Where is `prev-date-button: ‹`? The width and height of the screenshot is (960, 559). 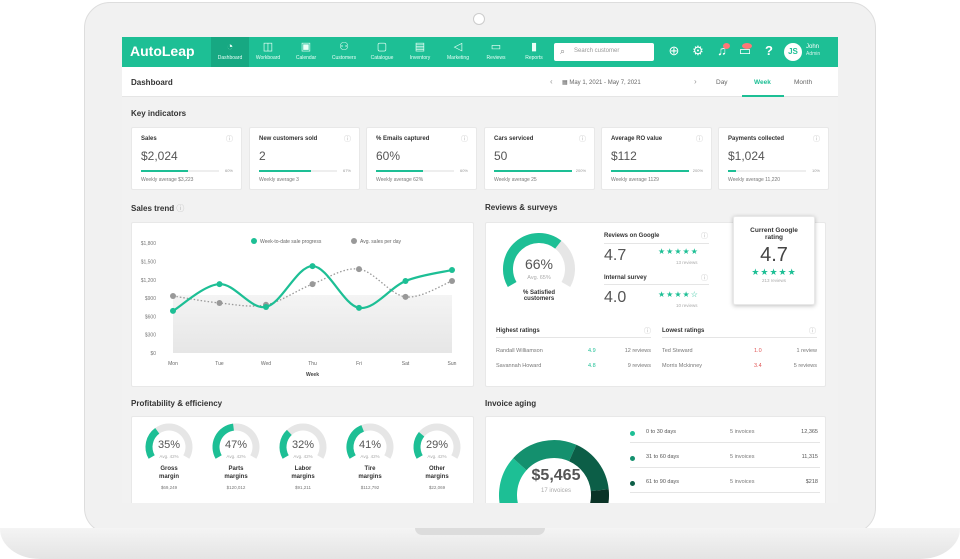 prev-date-button: ‹ is located at coordinates (551, 81).